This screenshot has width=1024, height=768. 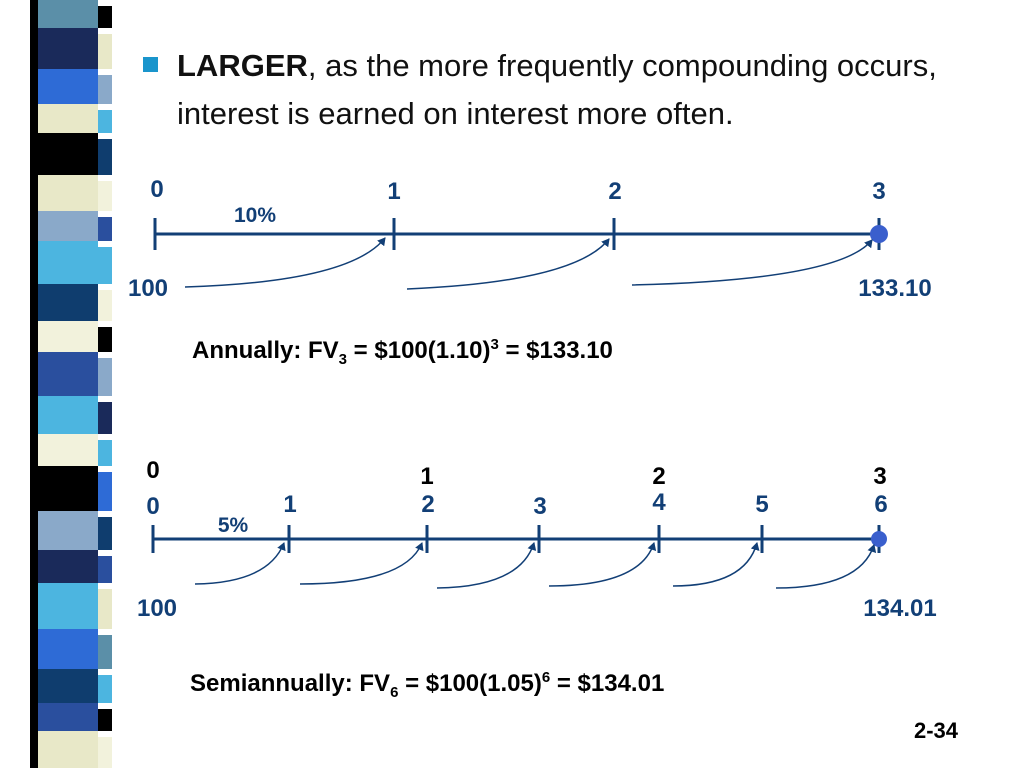 What do you see at coordinates (394, 692) in the screenshot?
I see `formula-semi-sub: 6` at bounding box center [394, 692].